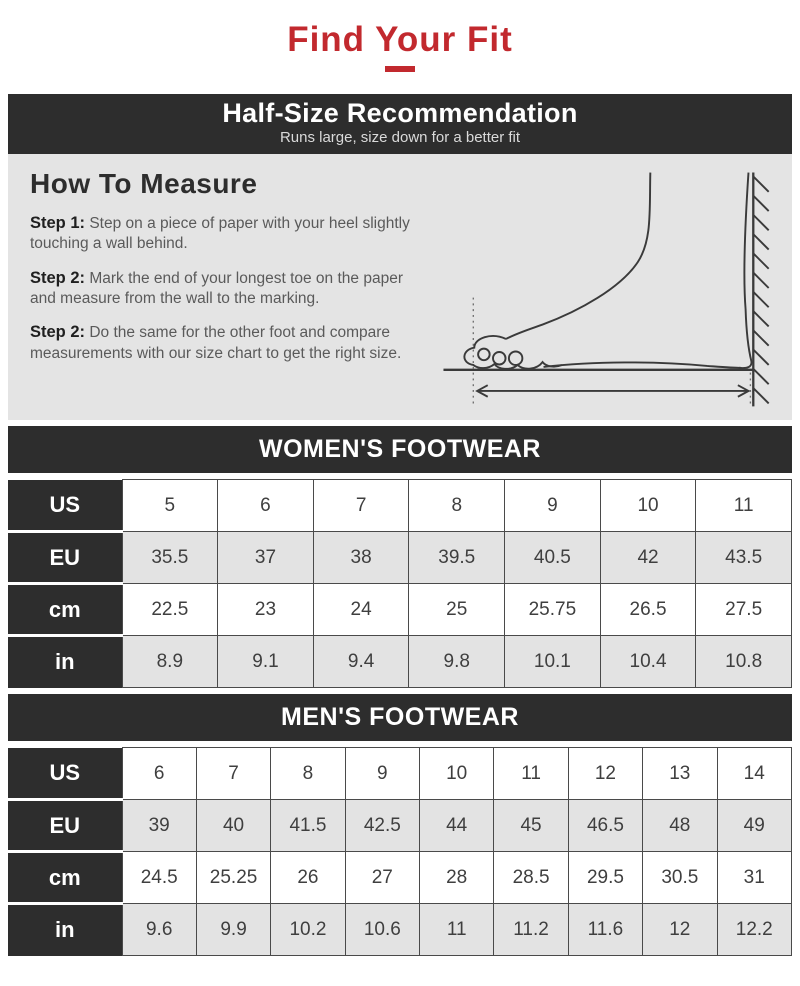 The image size is (800, 986). What do you see at coordinates (680, 825) in the screenshot?
I see `size-value-cell: 48` at bounding box center [680, 825].